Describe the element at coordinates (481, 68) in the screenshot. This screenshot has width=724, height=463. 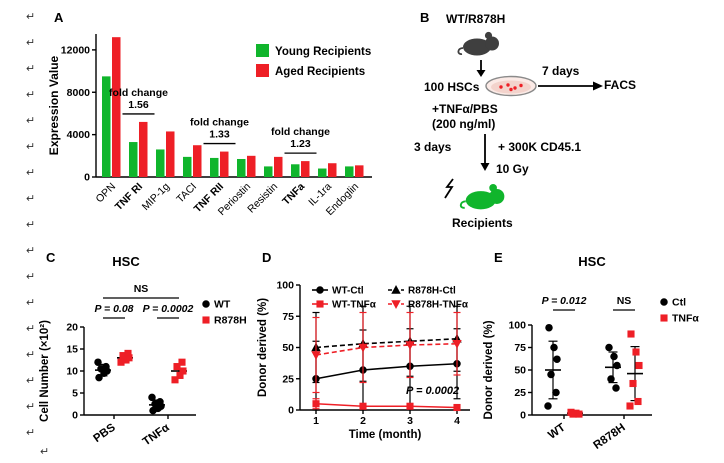
I see `down-arrow-icon` at that location.